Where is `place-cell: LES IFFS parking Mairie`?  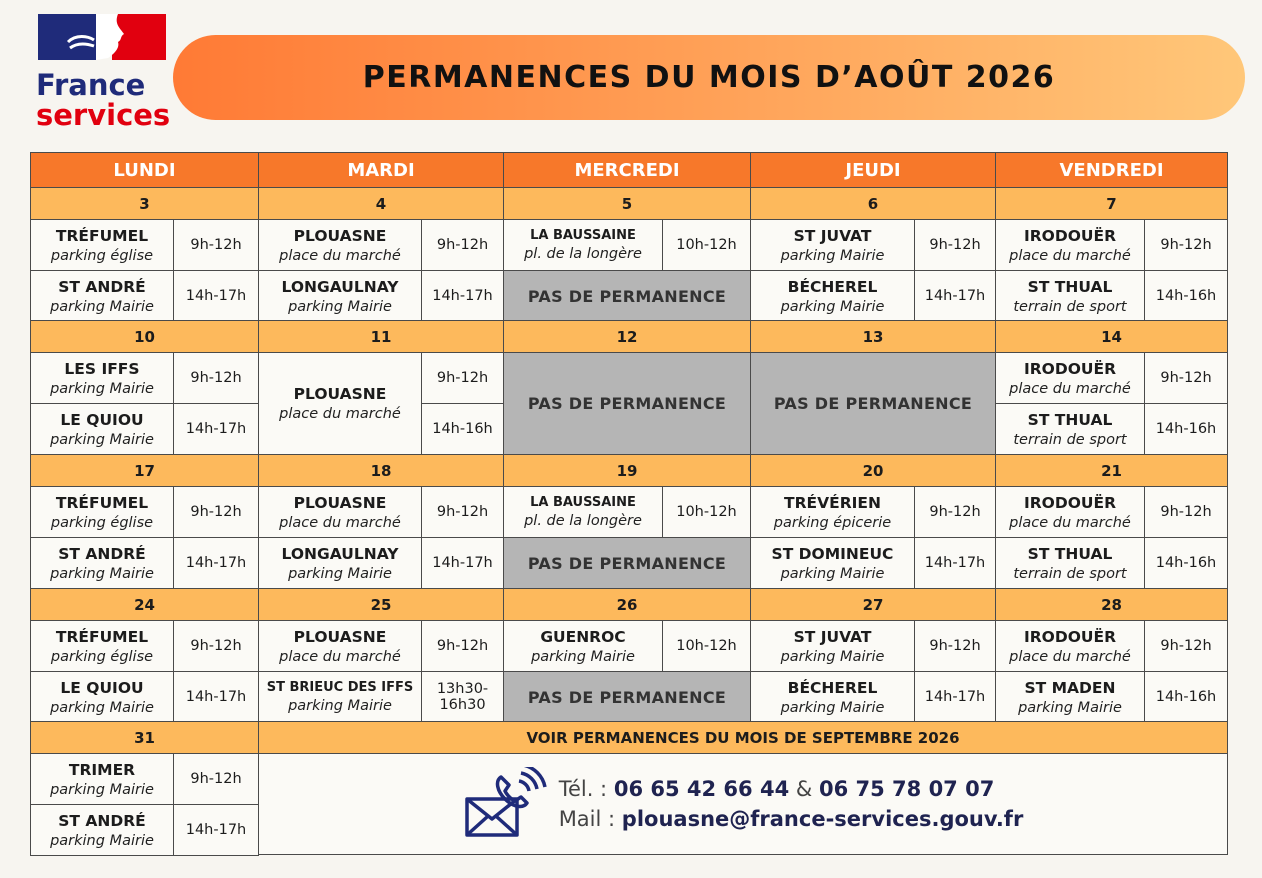
place-cell: LES IFFS parking Mairie is located at coordinates (102, 378).